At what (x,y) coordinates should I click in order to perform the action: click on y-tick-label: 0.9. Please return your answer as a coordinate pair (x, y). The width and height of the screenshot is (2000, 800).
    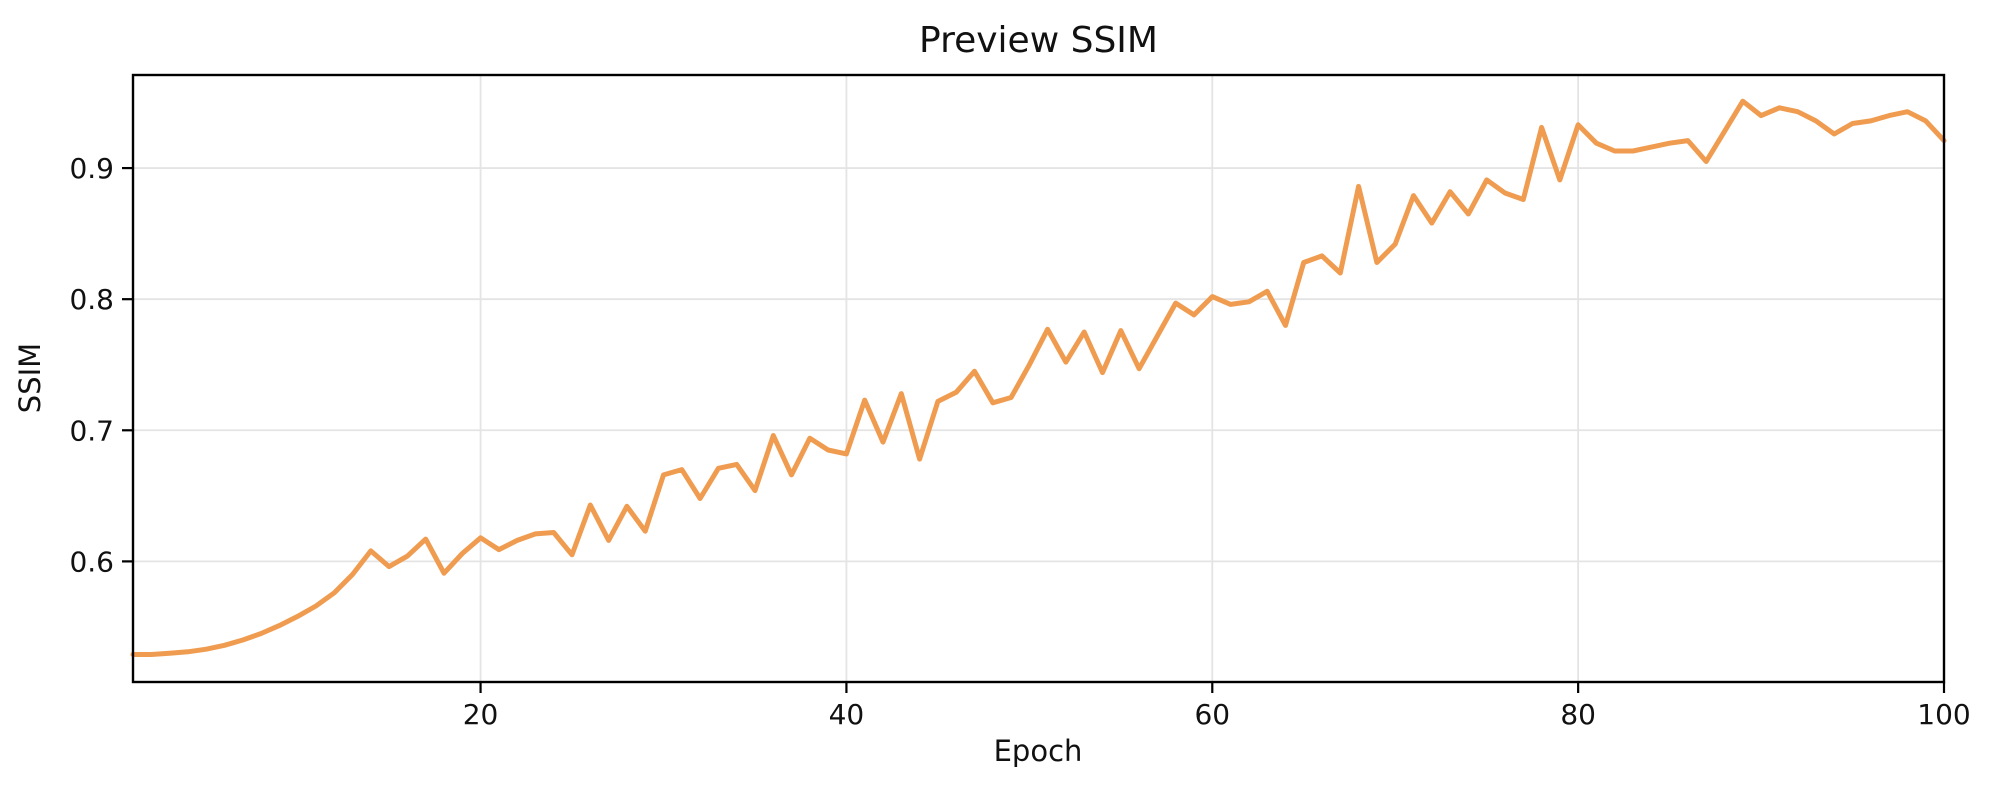
    Looking at the image, I should click on (91, 168).